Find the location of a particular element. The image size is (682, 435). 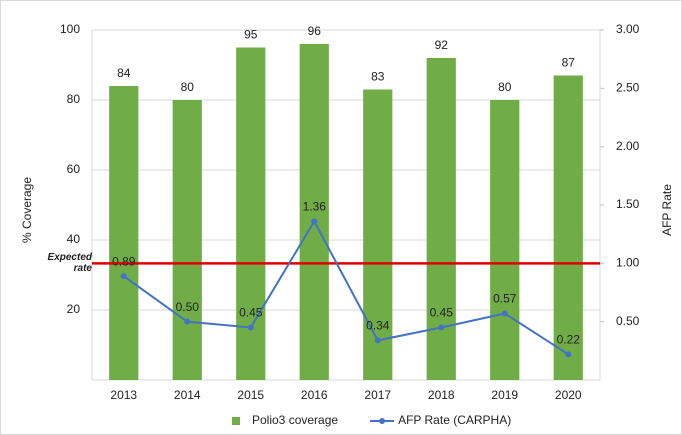

line-value-label: 0.22 is located at coordinates (569, 340).